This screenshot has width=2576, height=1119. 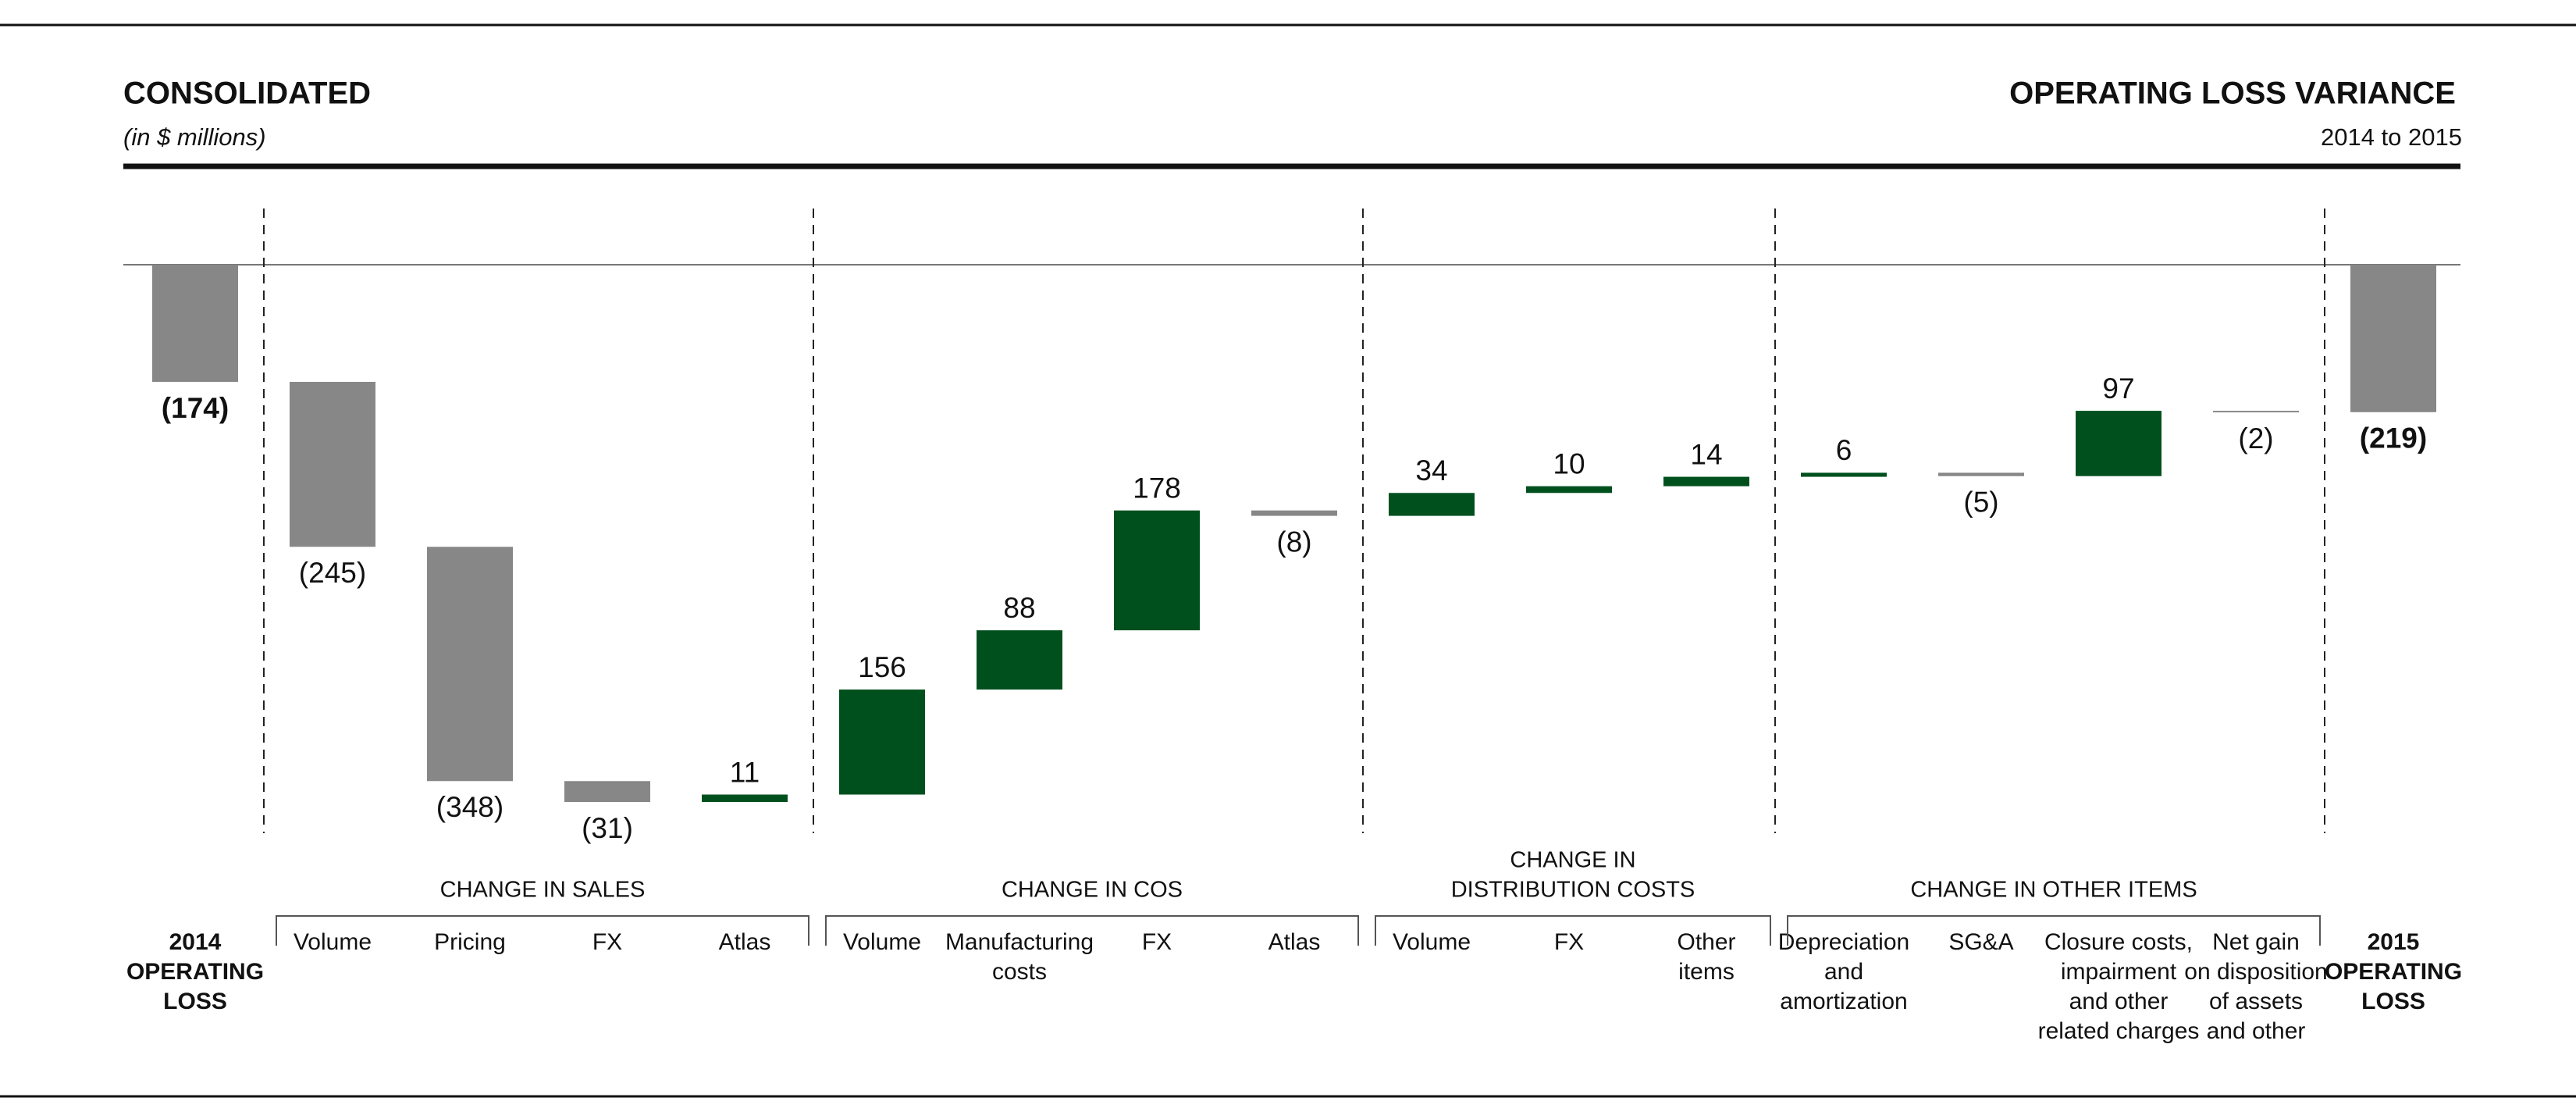 I want to click on value-label: 156, so click(x=882, y=667).